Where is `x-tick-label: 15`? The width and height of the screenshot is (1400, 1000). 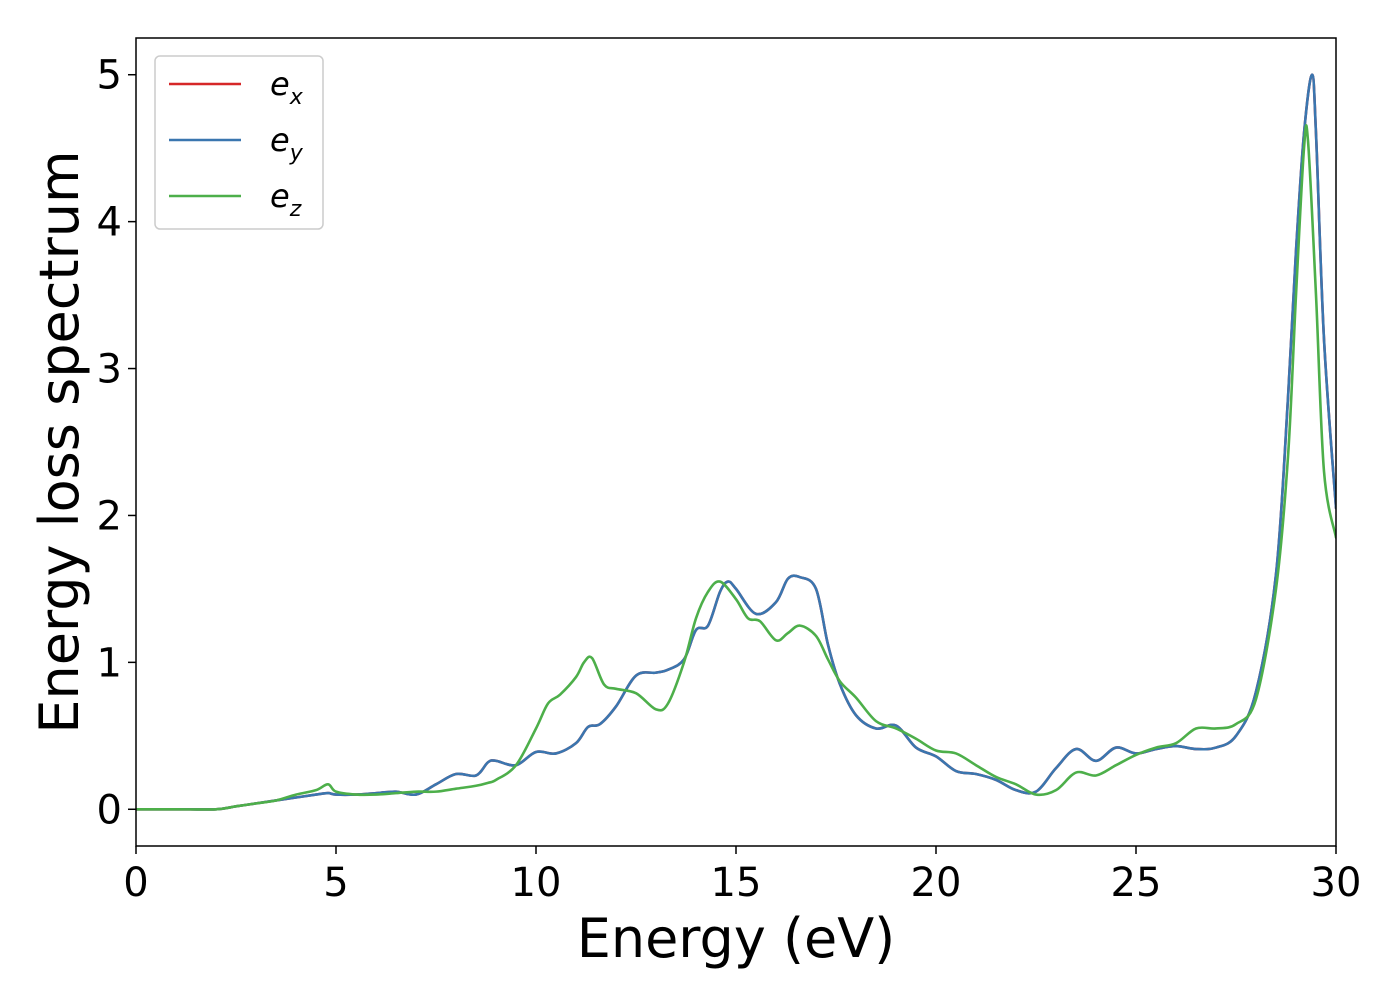
x-tick-label: 15 is located at coordinates (736, 883).